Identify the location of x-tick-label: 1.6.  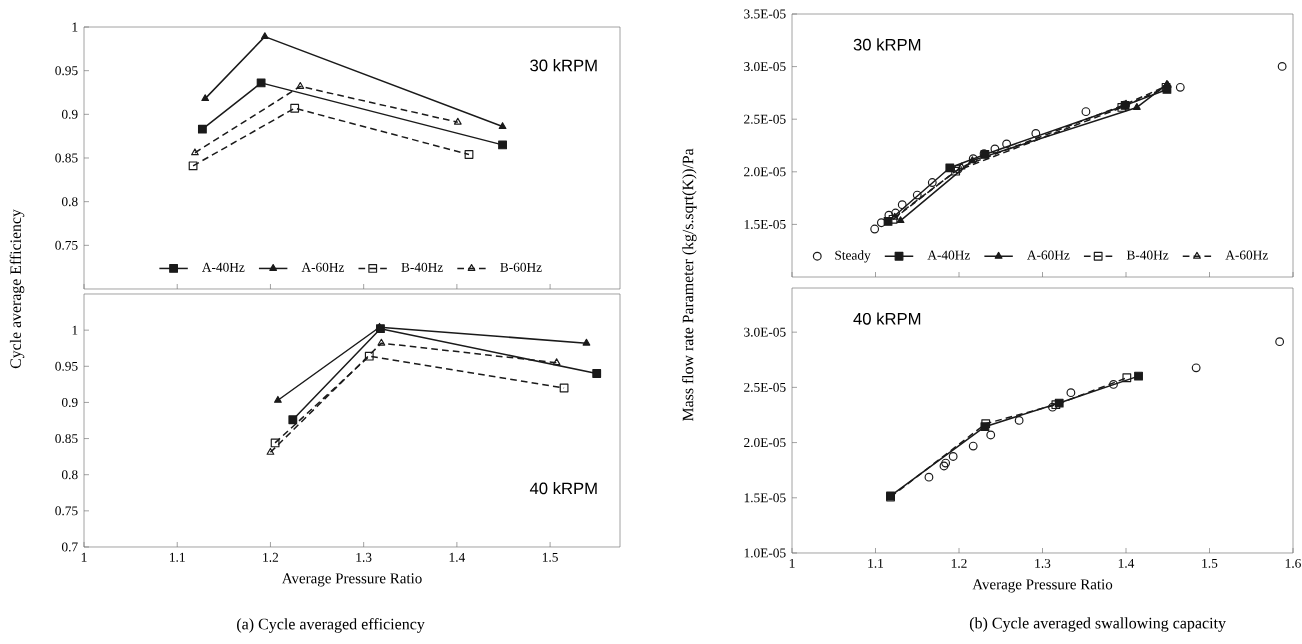
(1293, 563).